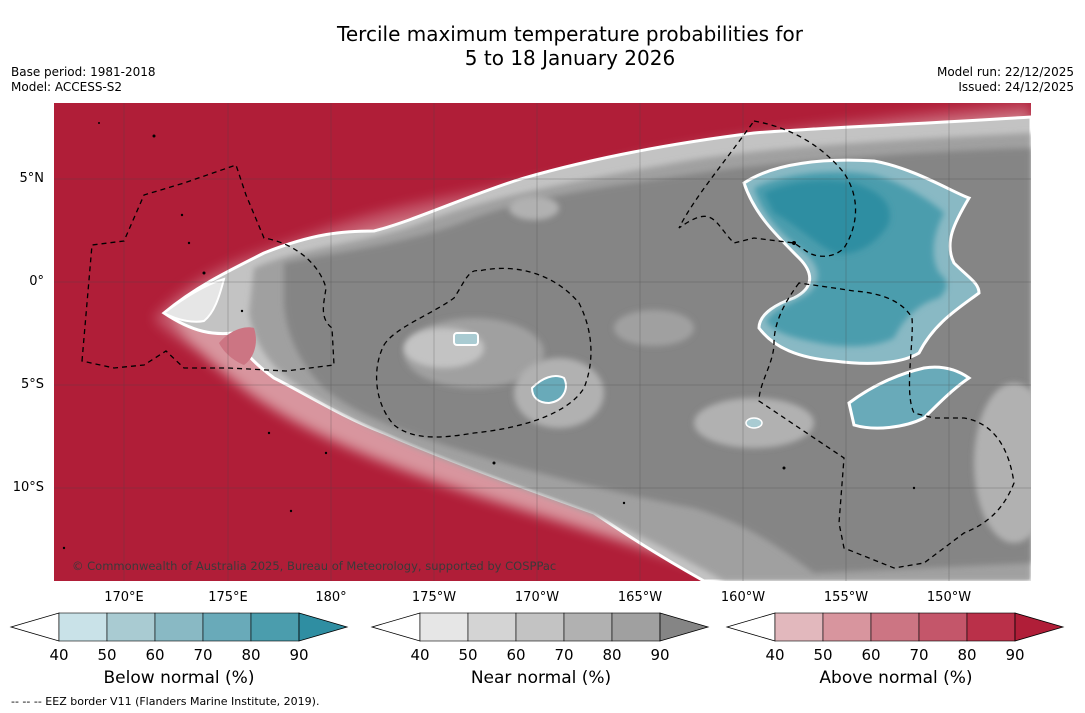 This screenshot has width=1085, height=713. I want to click on eez-border-line-islands, so click(767, 188).